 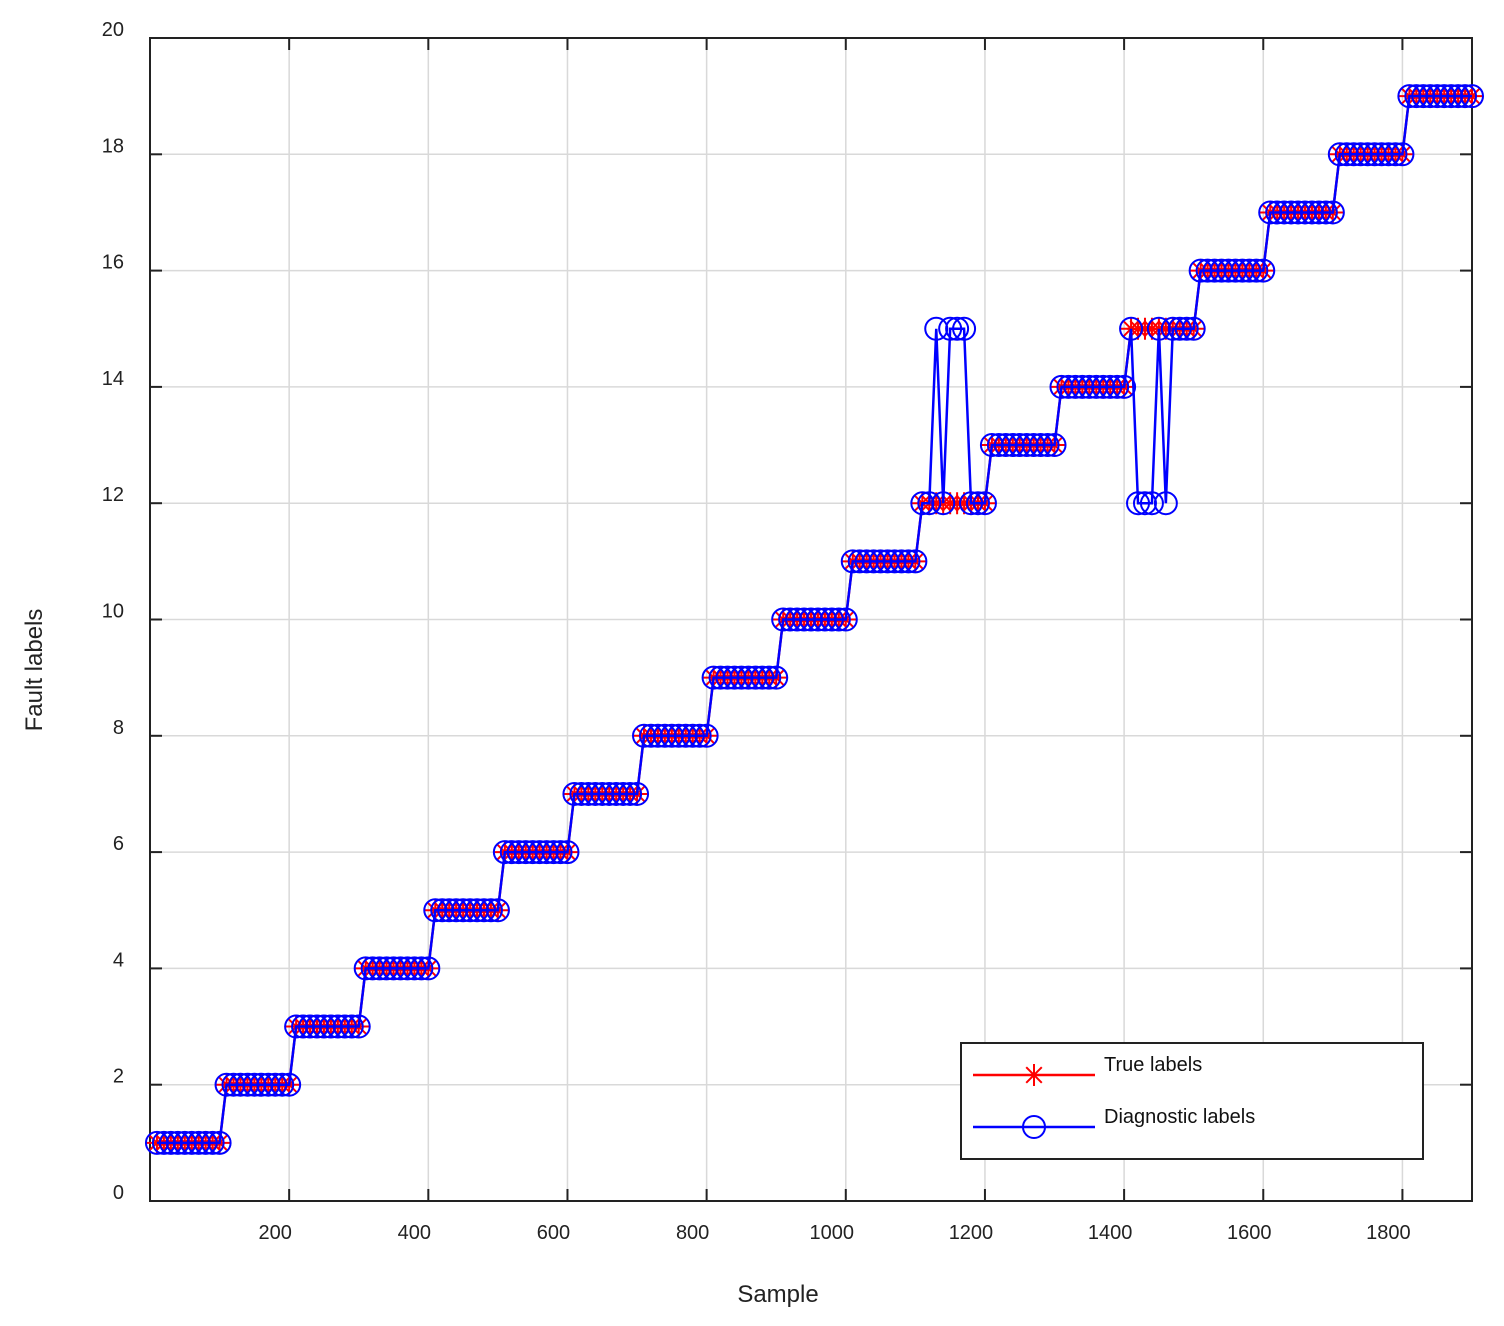 I want to click on y-tick-label: 16, so click(x=113, y=263).